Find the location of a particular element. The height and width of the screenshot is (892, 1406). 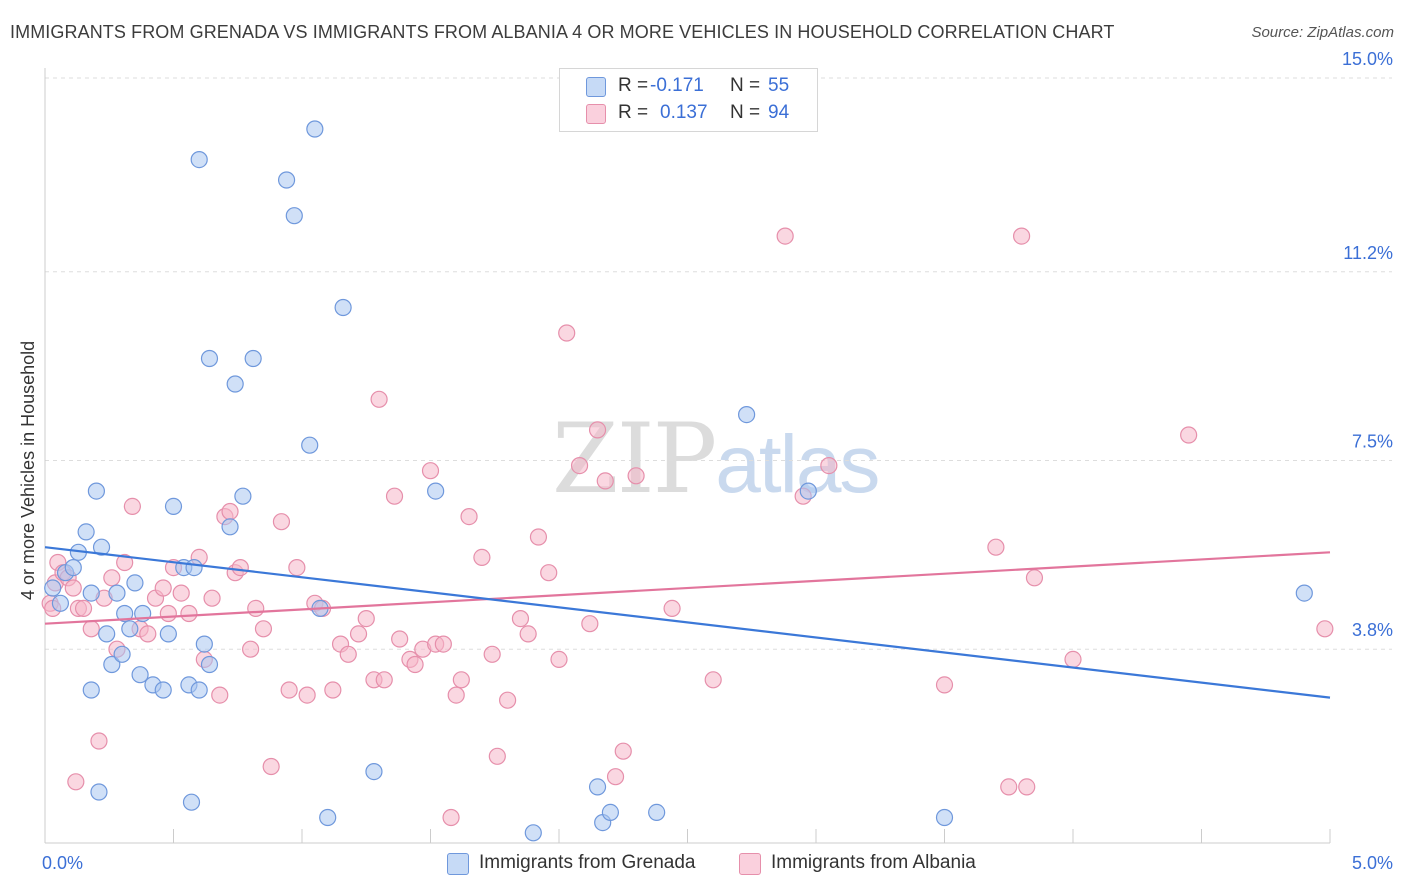

y-tick-label: 3.8% is located at coordinates (1372, 630).